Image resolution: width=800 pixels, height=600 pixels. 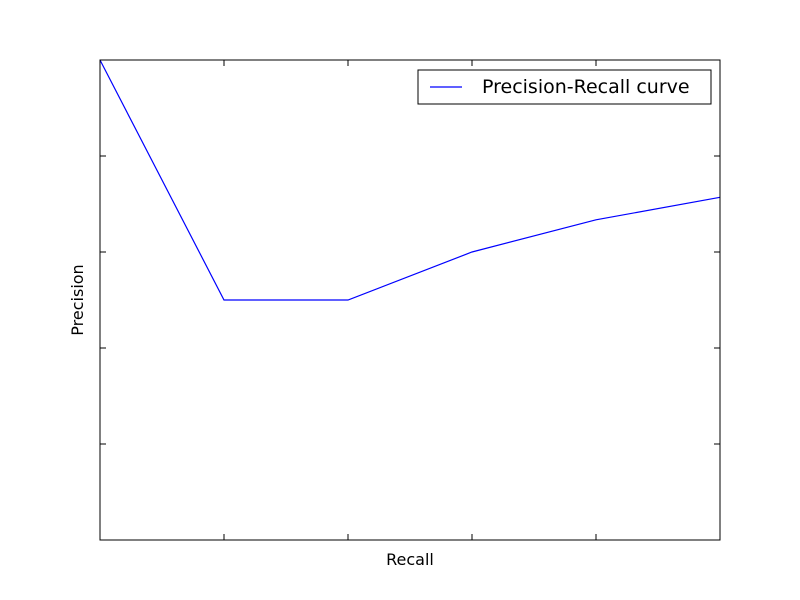 I want to click on legend: Precision-Recall curve, so click(x=564, y=87).